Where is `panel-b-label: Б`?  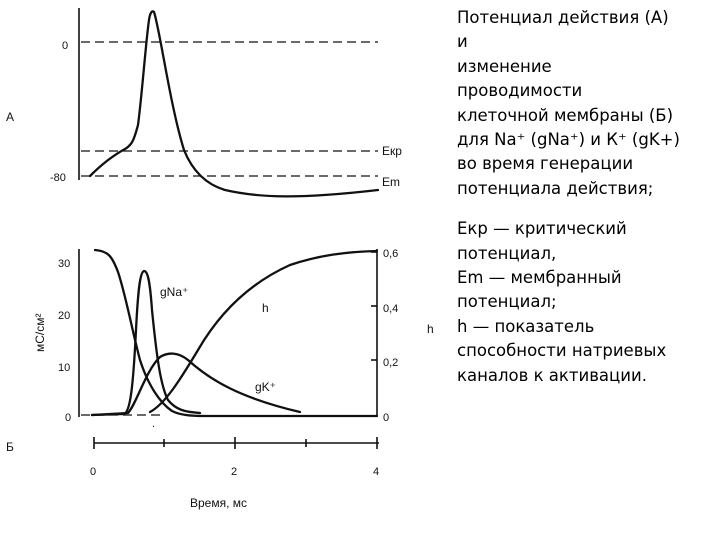
panel-b-label: Б is located at coordinates (10, 447).